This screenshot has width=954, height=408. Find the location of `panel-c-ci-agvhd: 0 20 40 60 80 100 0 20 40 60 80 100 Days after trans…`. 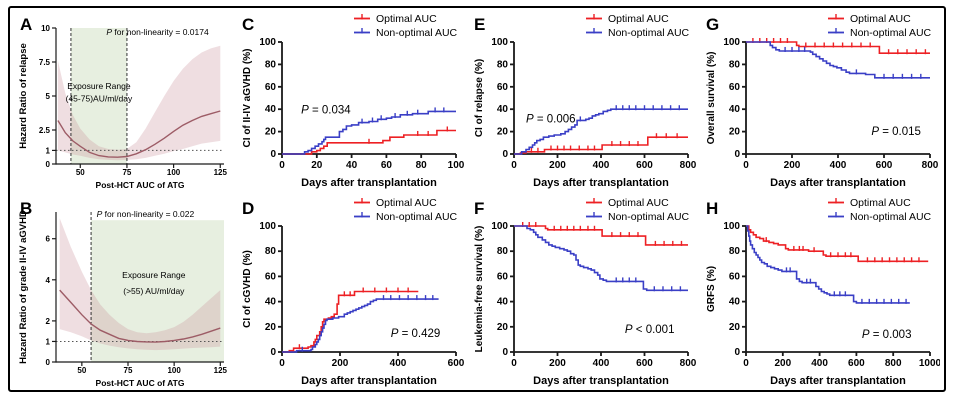

panel-c-ci-agvhd: 0 20 40 60 80 100 0 20 40 60 80 100 Days after trans… is located at coordinates (353, 103).